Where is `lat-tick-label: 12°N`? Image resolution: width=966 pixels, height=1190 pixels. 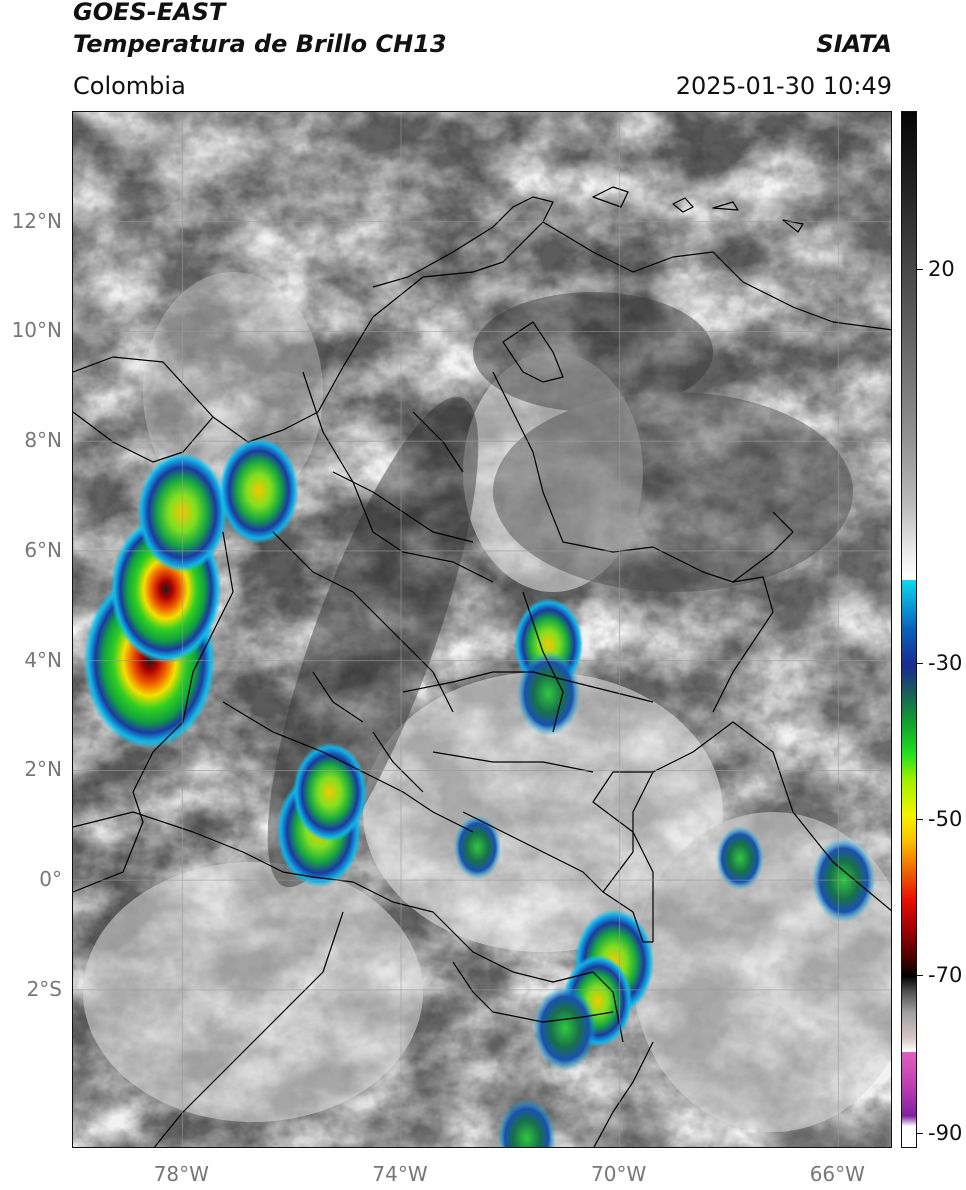 lat-tick-label: 12°N is located at coordinates (36, 220).